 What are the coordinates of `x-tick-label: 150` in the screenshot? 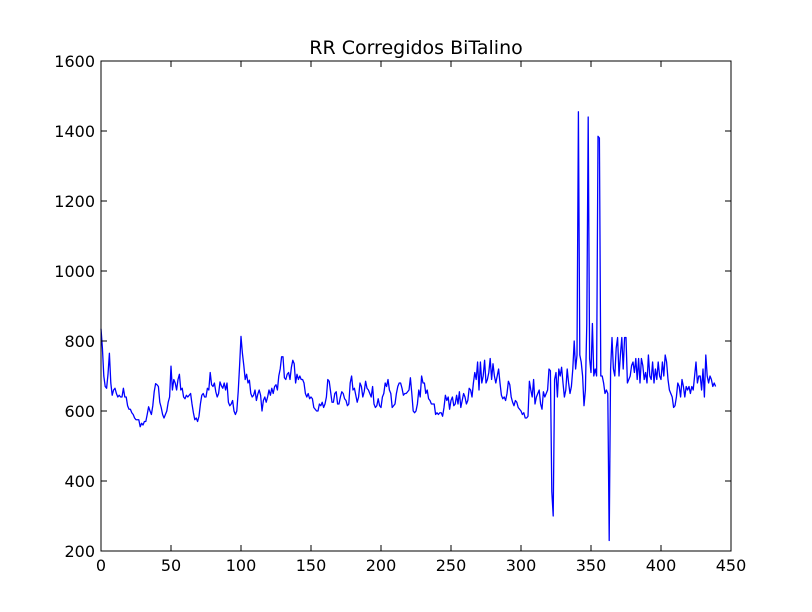 It's located at (311, 565).